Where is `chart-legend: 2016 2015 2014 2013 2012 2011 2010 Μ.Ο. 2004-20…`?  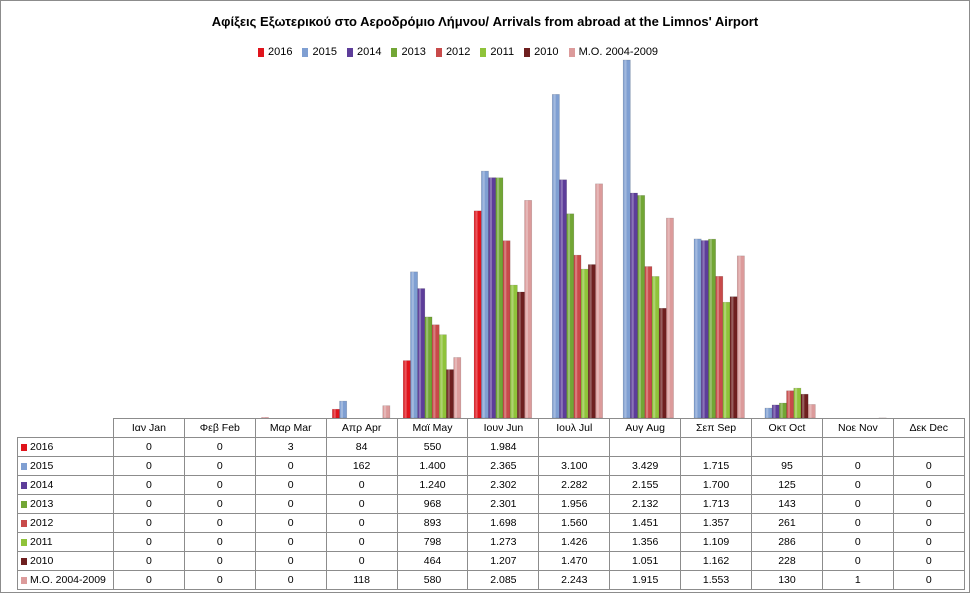 chart-legend: 2016 2015 2014 2013 2012 2011 2010 Μ.Ο. 2004-20… is located at coordinates (463, 52).